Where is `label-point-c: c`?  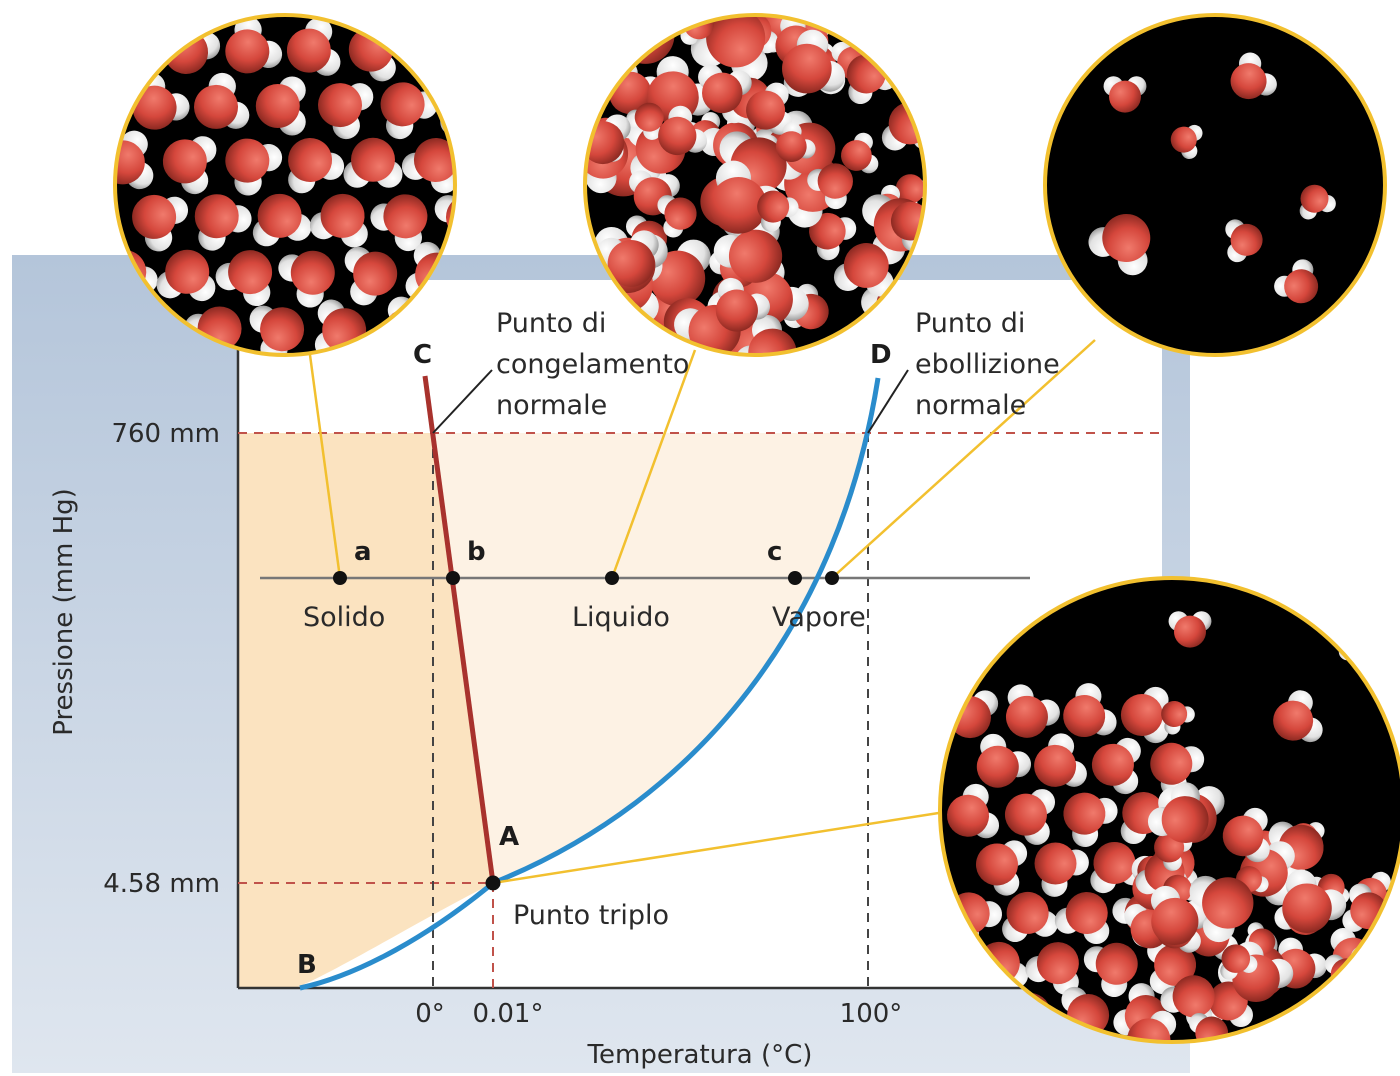
label-point-c: c is located at coordinates (774, 552).